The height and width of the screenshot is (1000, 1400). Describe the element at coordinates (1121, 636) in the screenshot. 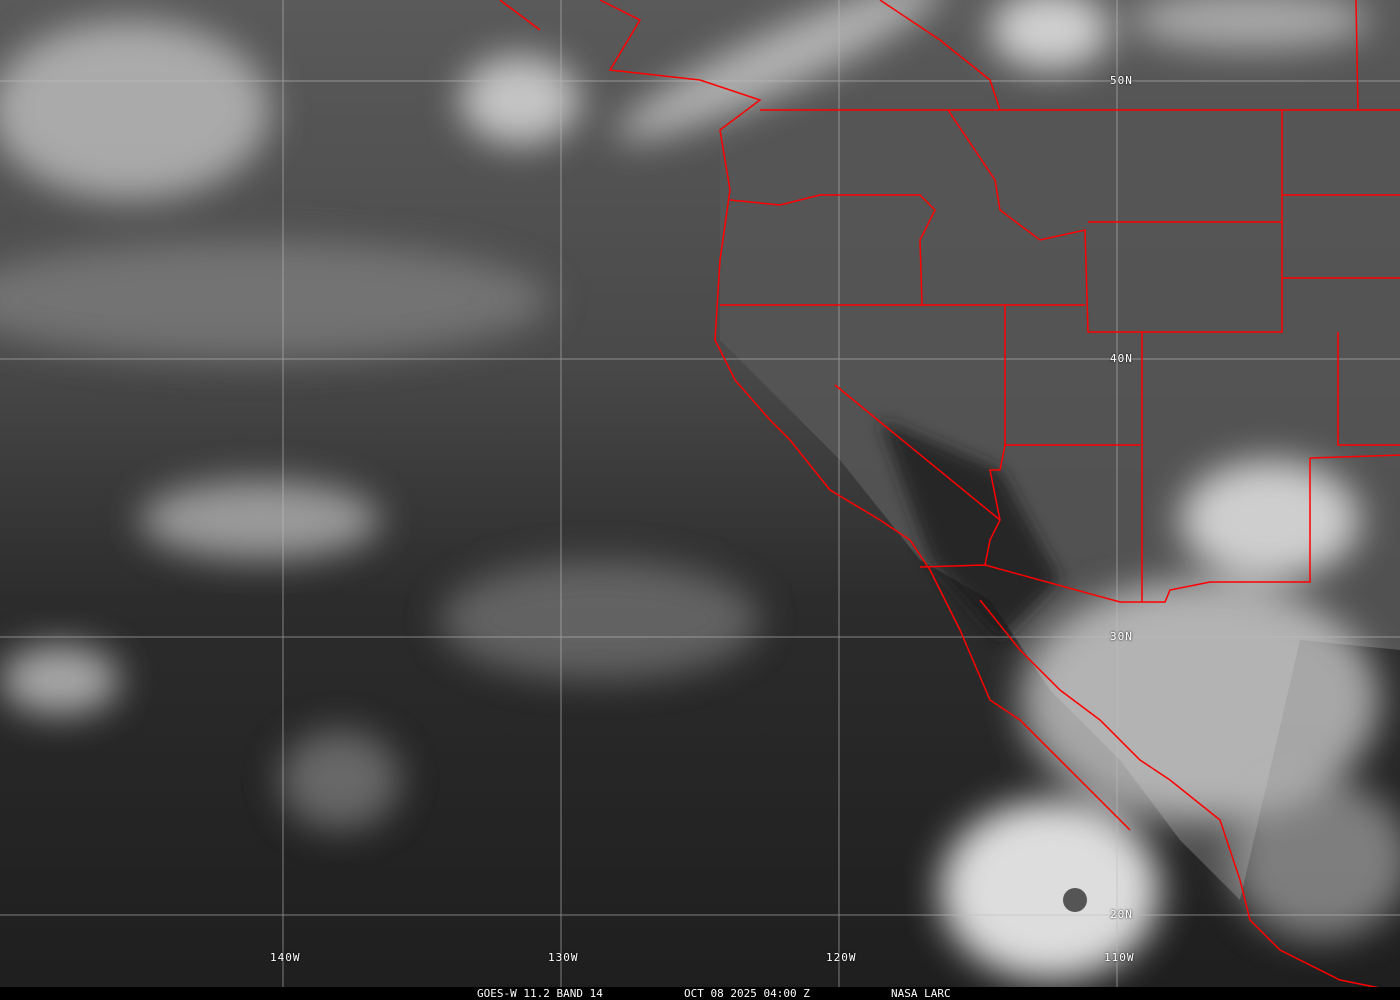

I see `latitude-label: 30N` at that location.